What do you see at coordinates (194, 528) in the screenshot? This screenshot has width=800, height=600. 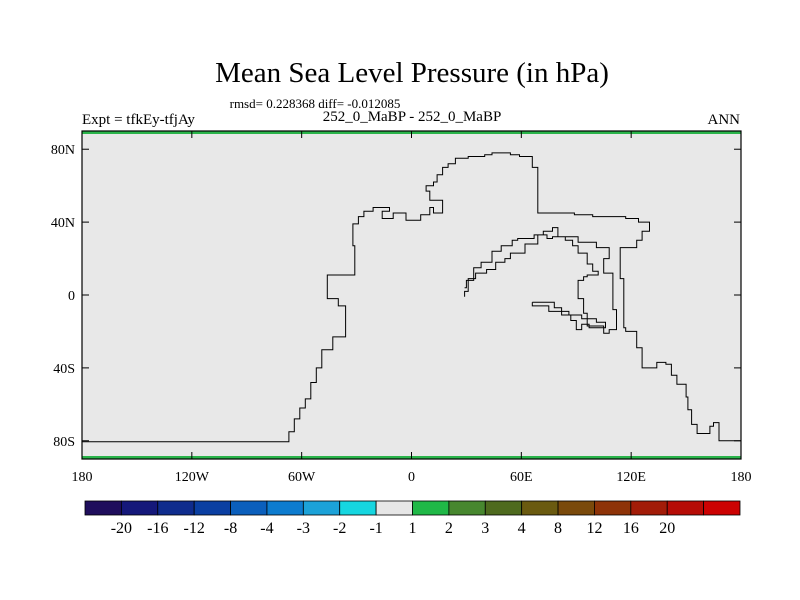 I see `colorbar-label: -12` at bounding box center [194, 528].